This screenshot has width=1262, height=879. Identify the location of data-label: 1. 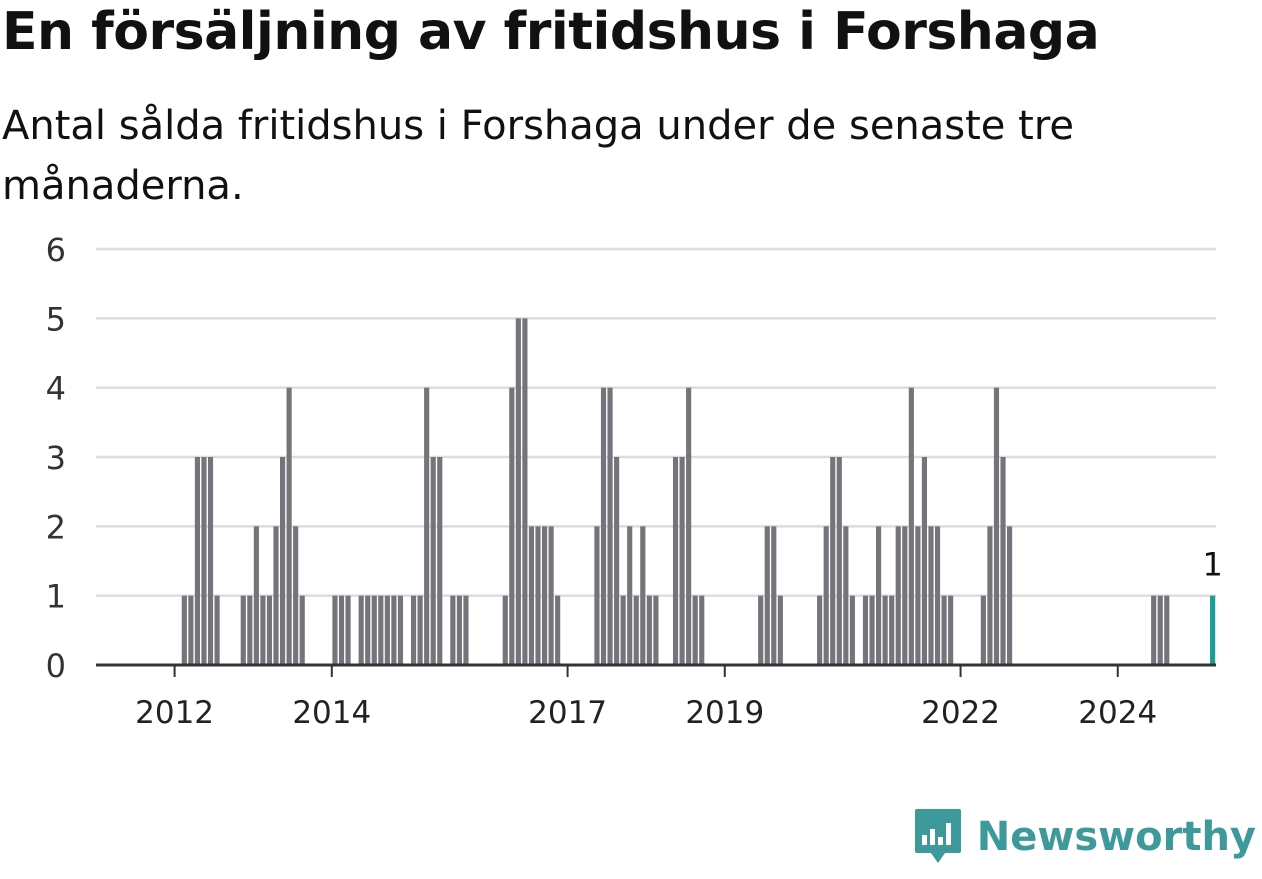
(1213, 565).